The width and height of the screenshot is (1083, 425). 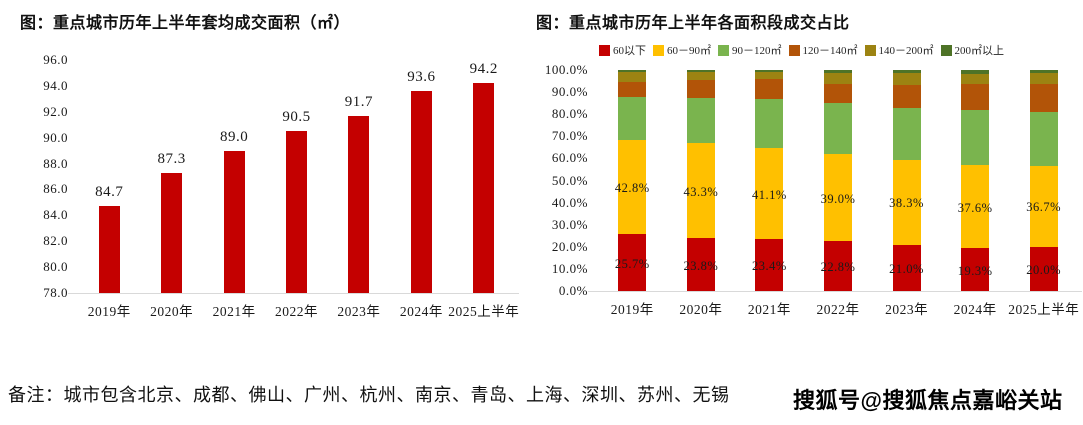 I want to click on segment-value-label: 37.6%, so click(x=975, y=207).